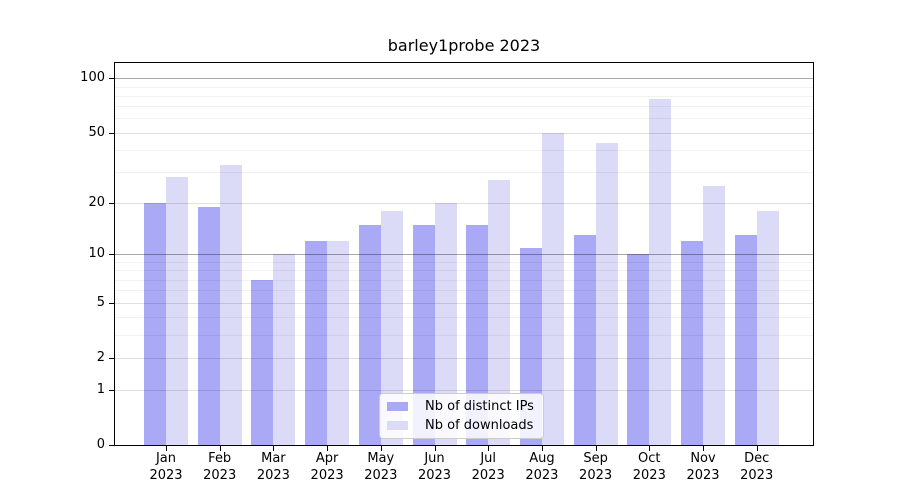  What do you see at coordinates (381, 458) in the screenshot?
I see `x-tick-month: May` at bounding box center [381, 458].